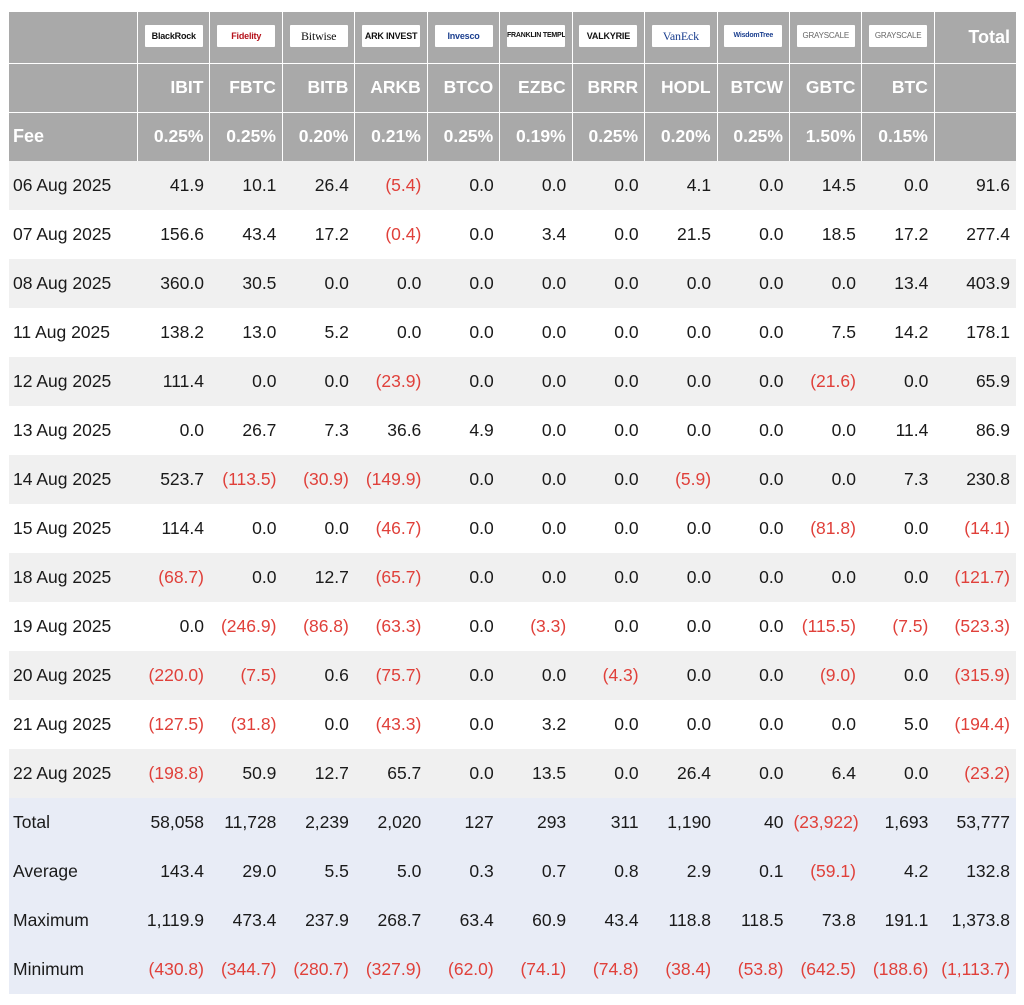 The height and width of the screenshot is (1005, 1024). I want to click on summary-cell: 118.8, so click(681, 920).